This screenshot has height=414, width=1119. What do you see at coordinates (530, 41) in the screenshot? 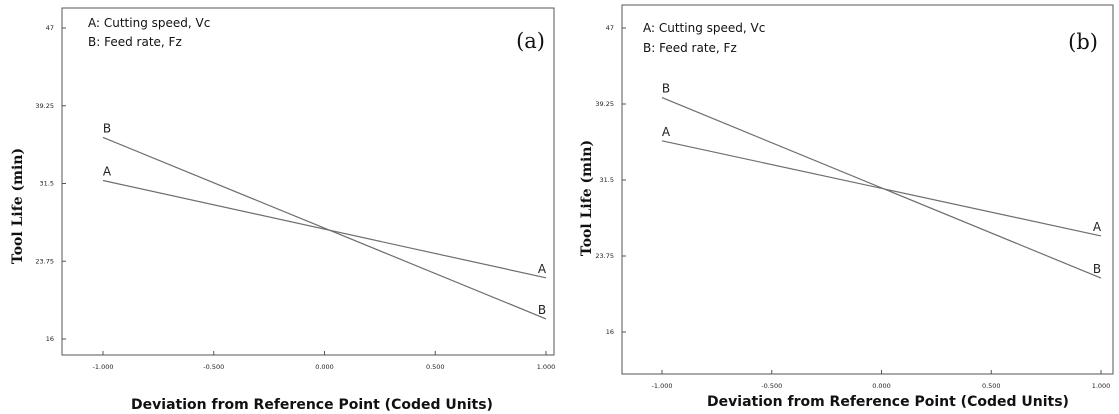
I see `panel-label: (a)` at bounding box center [530, 41].